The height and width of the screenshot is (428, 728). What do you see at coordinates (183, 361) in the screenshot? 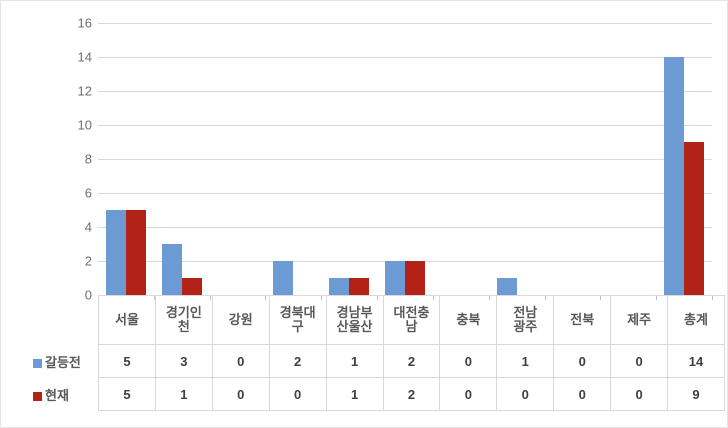
I see `table-value-cell: 3` at bounding box center [183, 361].